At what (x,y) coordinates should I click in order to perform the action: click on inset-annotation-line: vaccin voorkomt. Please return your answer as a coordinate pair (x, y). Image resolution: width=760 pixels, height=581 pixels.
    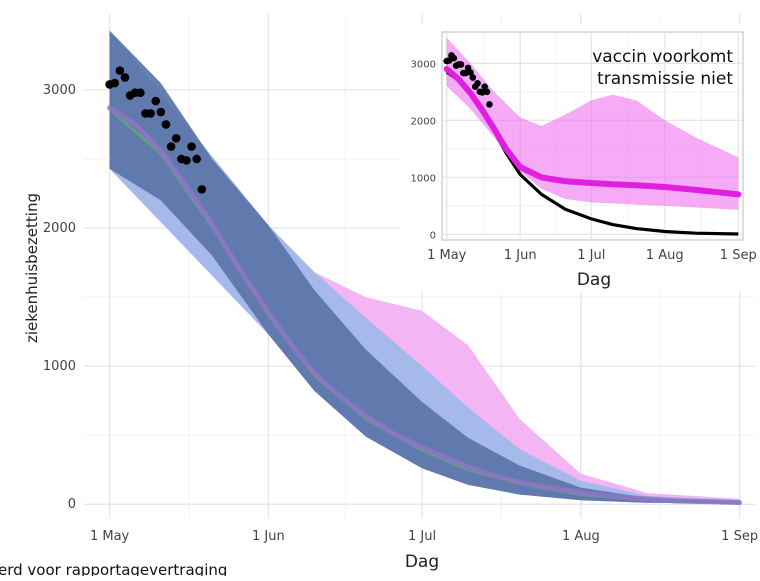
    Looking at the image, I should click on (662, 57).